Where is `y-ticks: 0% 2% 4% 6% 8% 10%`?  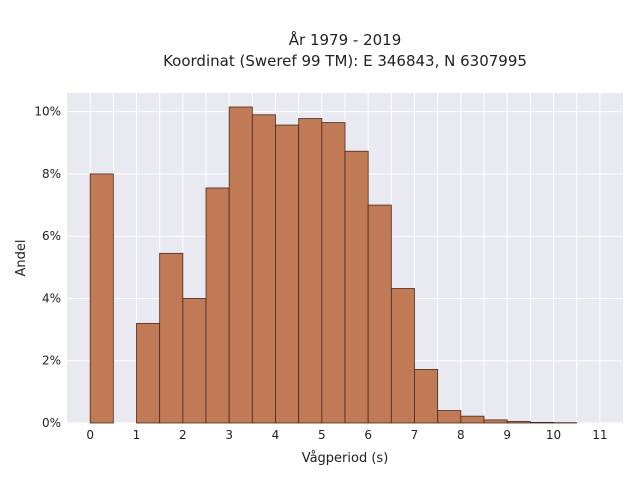 y-ticks: 0% 2% 4% 6% 8% 10% is located at coordinates (47, 267).